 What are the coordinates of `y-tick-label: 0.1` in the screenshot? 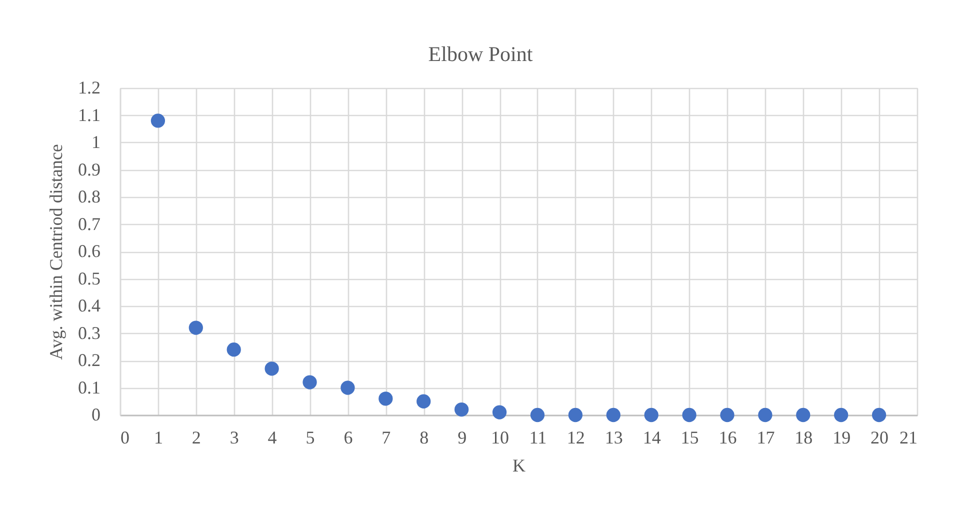 It's located at (89, 387).